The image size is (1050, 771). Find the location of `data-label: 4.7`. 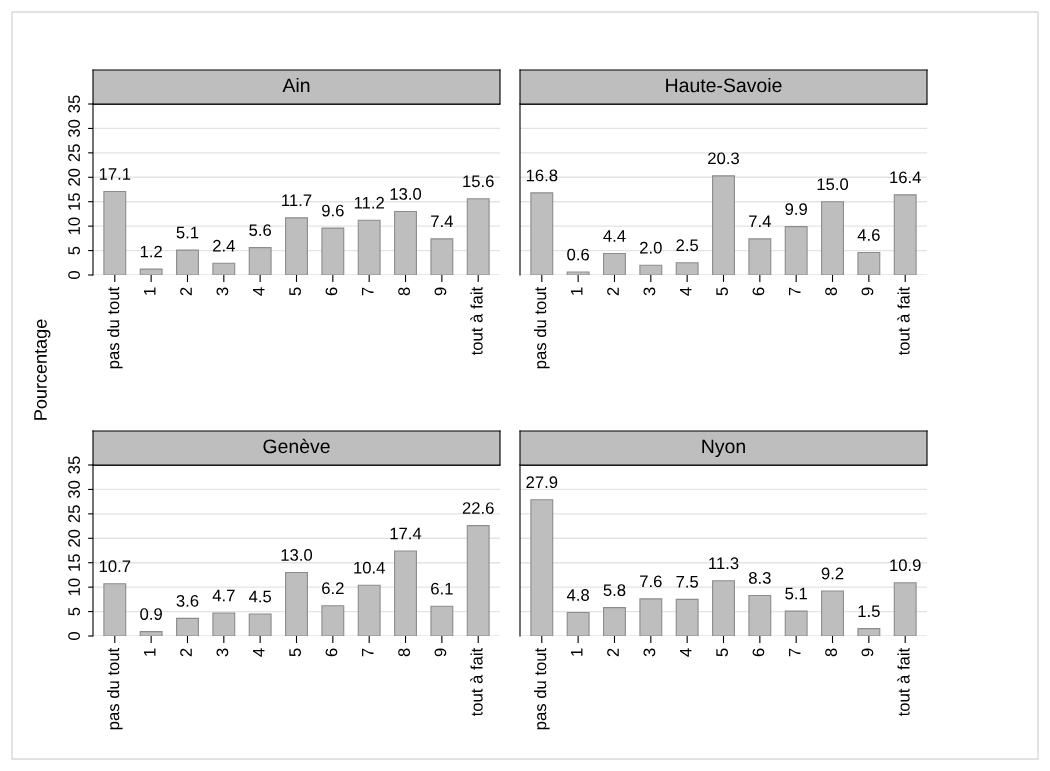

data-label: 4.7 is located at coordinates (223, 595).